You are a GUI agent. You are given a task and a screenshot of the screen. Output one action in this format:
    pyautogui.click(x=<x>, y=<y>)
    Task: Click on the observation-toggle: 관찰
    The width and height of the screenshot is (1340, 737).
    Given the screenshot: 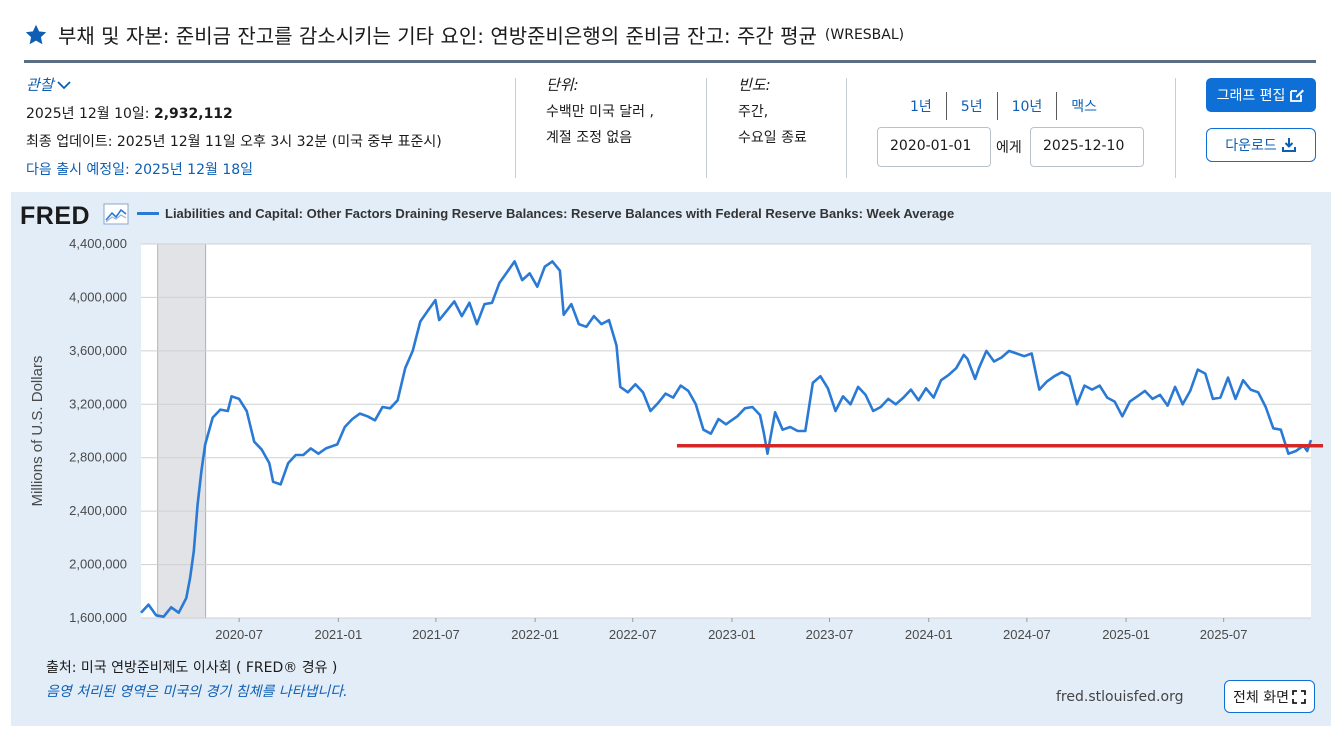 What is the action you would take?
    pyautogui.click(x=261, y=84)
    